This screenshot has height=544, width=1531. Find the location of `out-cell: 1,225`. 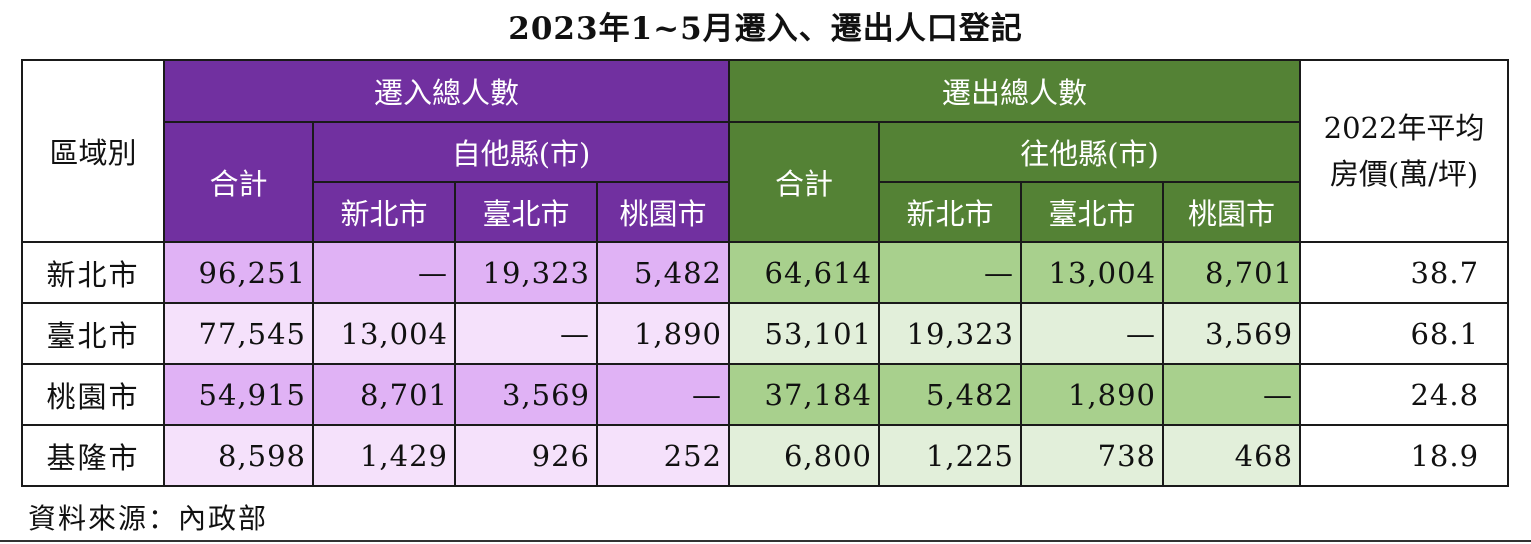

out-cell: 1,225 is located at coordinates (950, 455).